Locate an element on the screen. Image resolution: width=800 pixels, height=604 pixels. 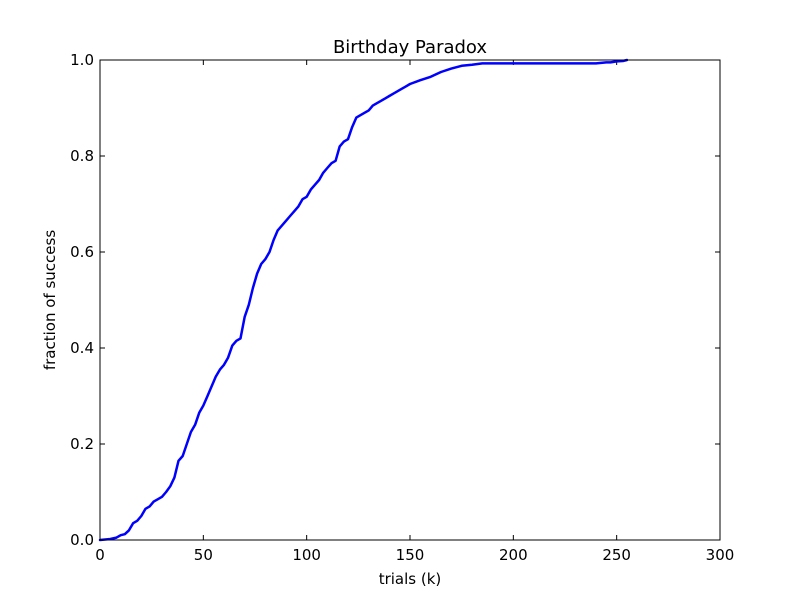
x-axis-label: trials (k) is located at coordinates (410, 579).